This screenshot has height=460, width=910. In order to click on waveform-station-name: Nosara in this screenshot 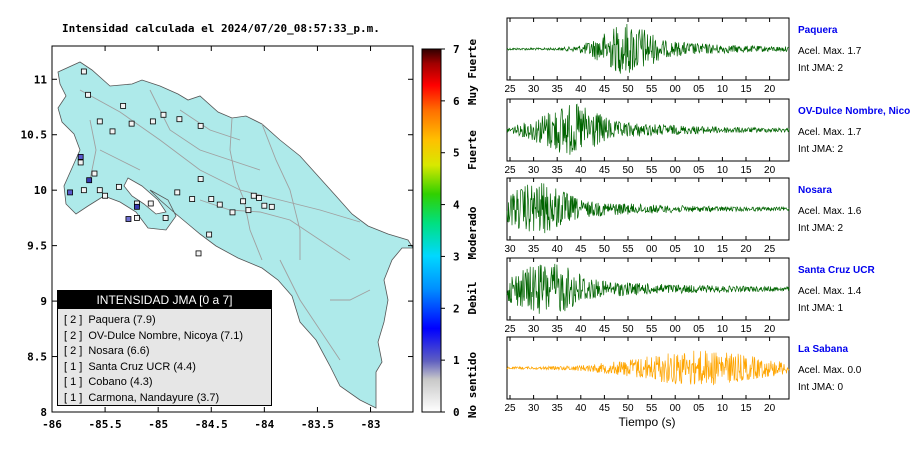, I will do `click(815, 190)`.